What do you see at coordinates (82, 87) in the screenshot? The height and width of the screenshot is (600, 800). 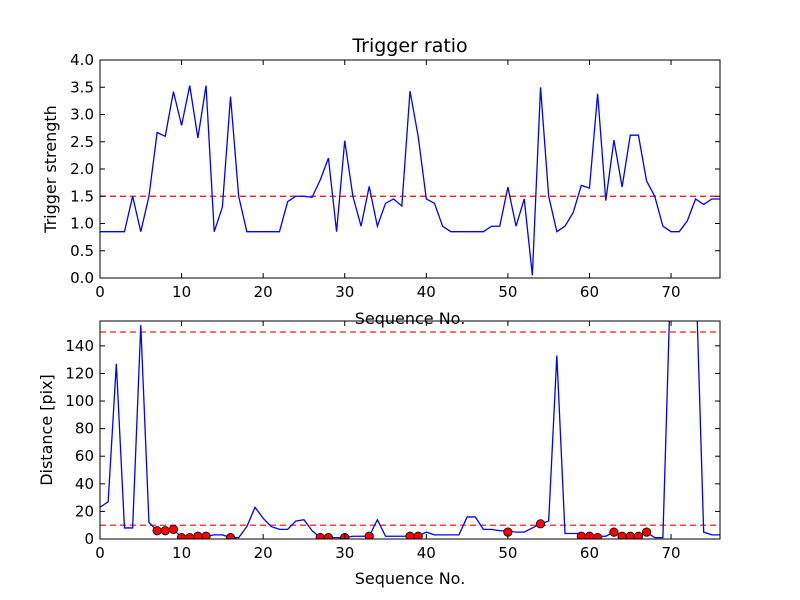 I see `y-tick-label: 3.5` at bounding box center [82, 87].